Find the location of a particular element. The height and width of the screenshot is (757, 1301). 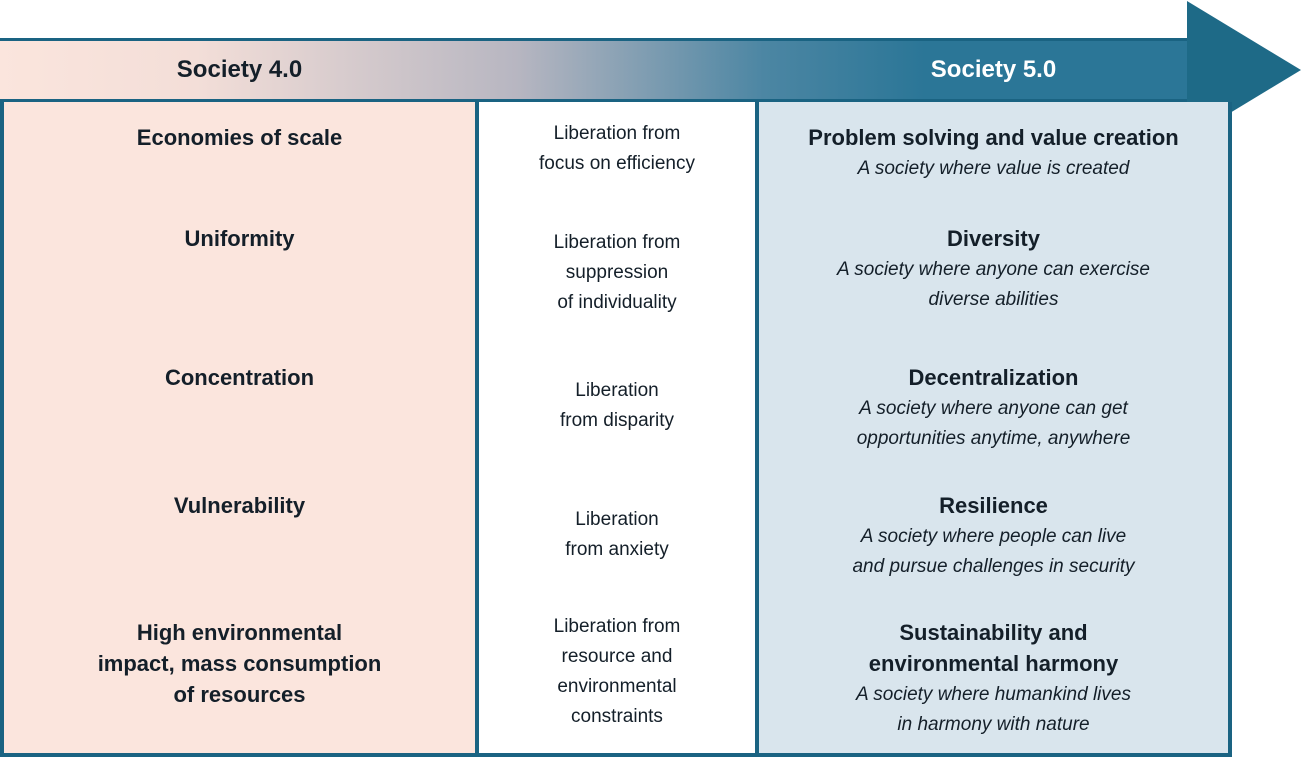

society4-cell: Concentration is located at coordinates (239, 414).